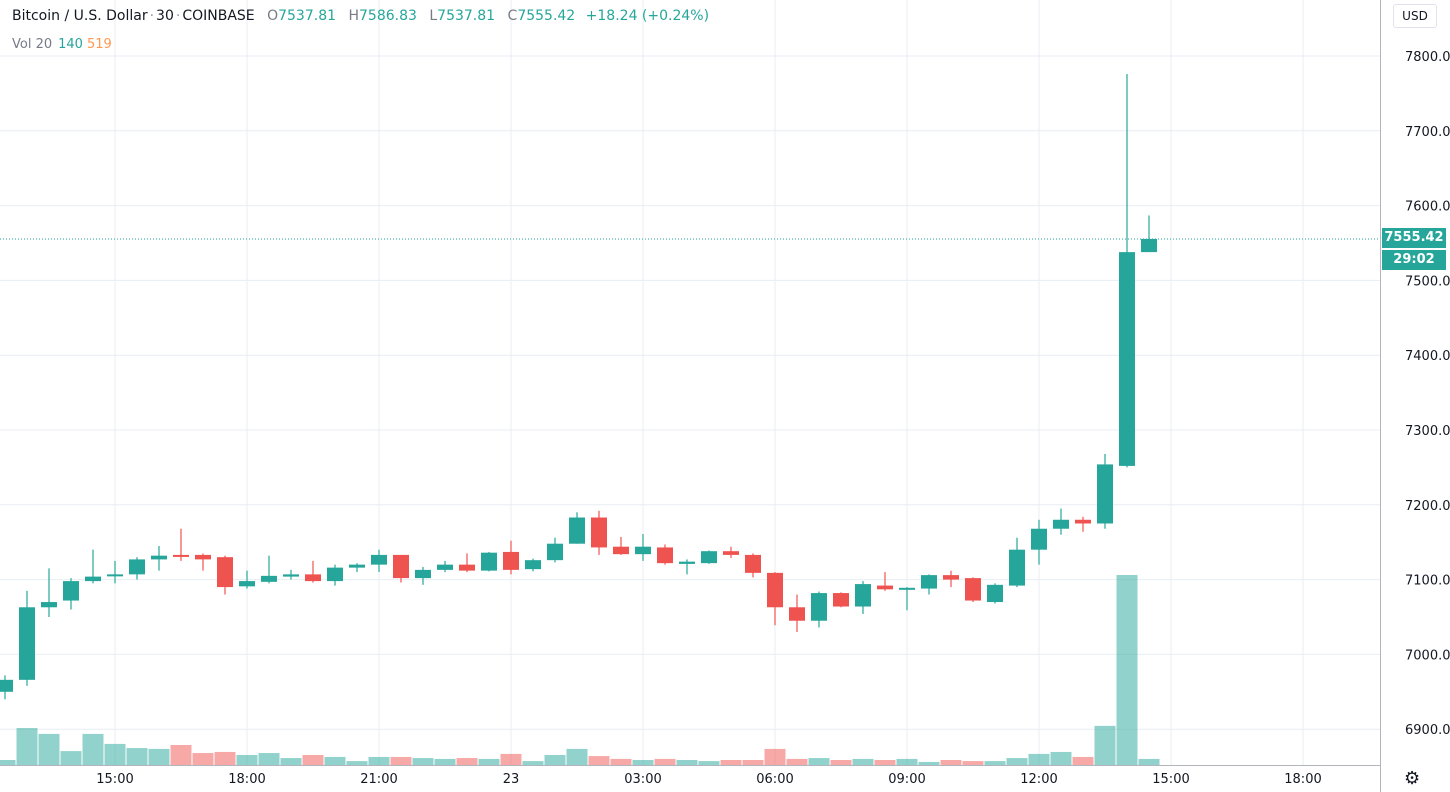  I want to click on high-label: H, so click(353, 16).